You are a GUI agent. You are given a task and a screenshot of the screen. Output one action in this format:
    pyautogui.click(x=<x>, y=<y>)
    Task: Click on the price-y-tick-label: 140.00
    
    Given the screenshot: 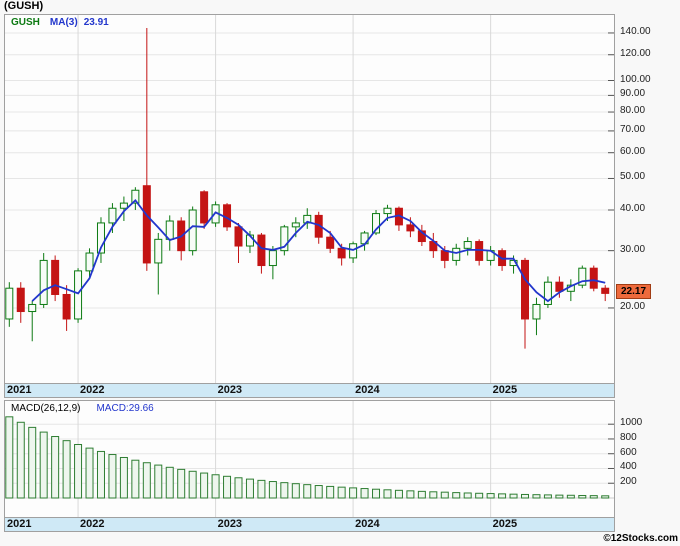 What is the action you would take?
    pyautogui.click(x=635, y=31)
    